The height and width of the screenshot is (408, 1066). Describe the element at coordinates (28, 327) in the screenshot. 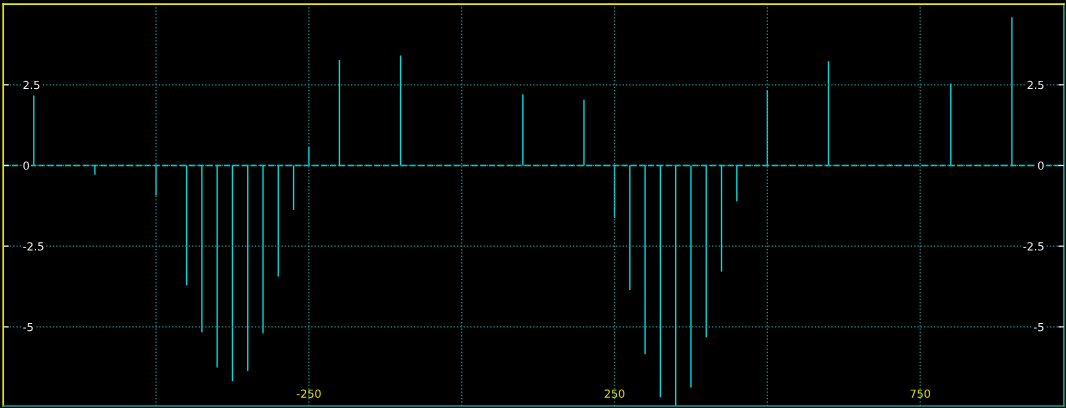

I see `y-tick-label: -5` at that location.